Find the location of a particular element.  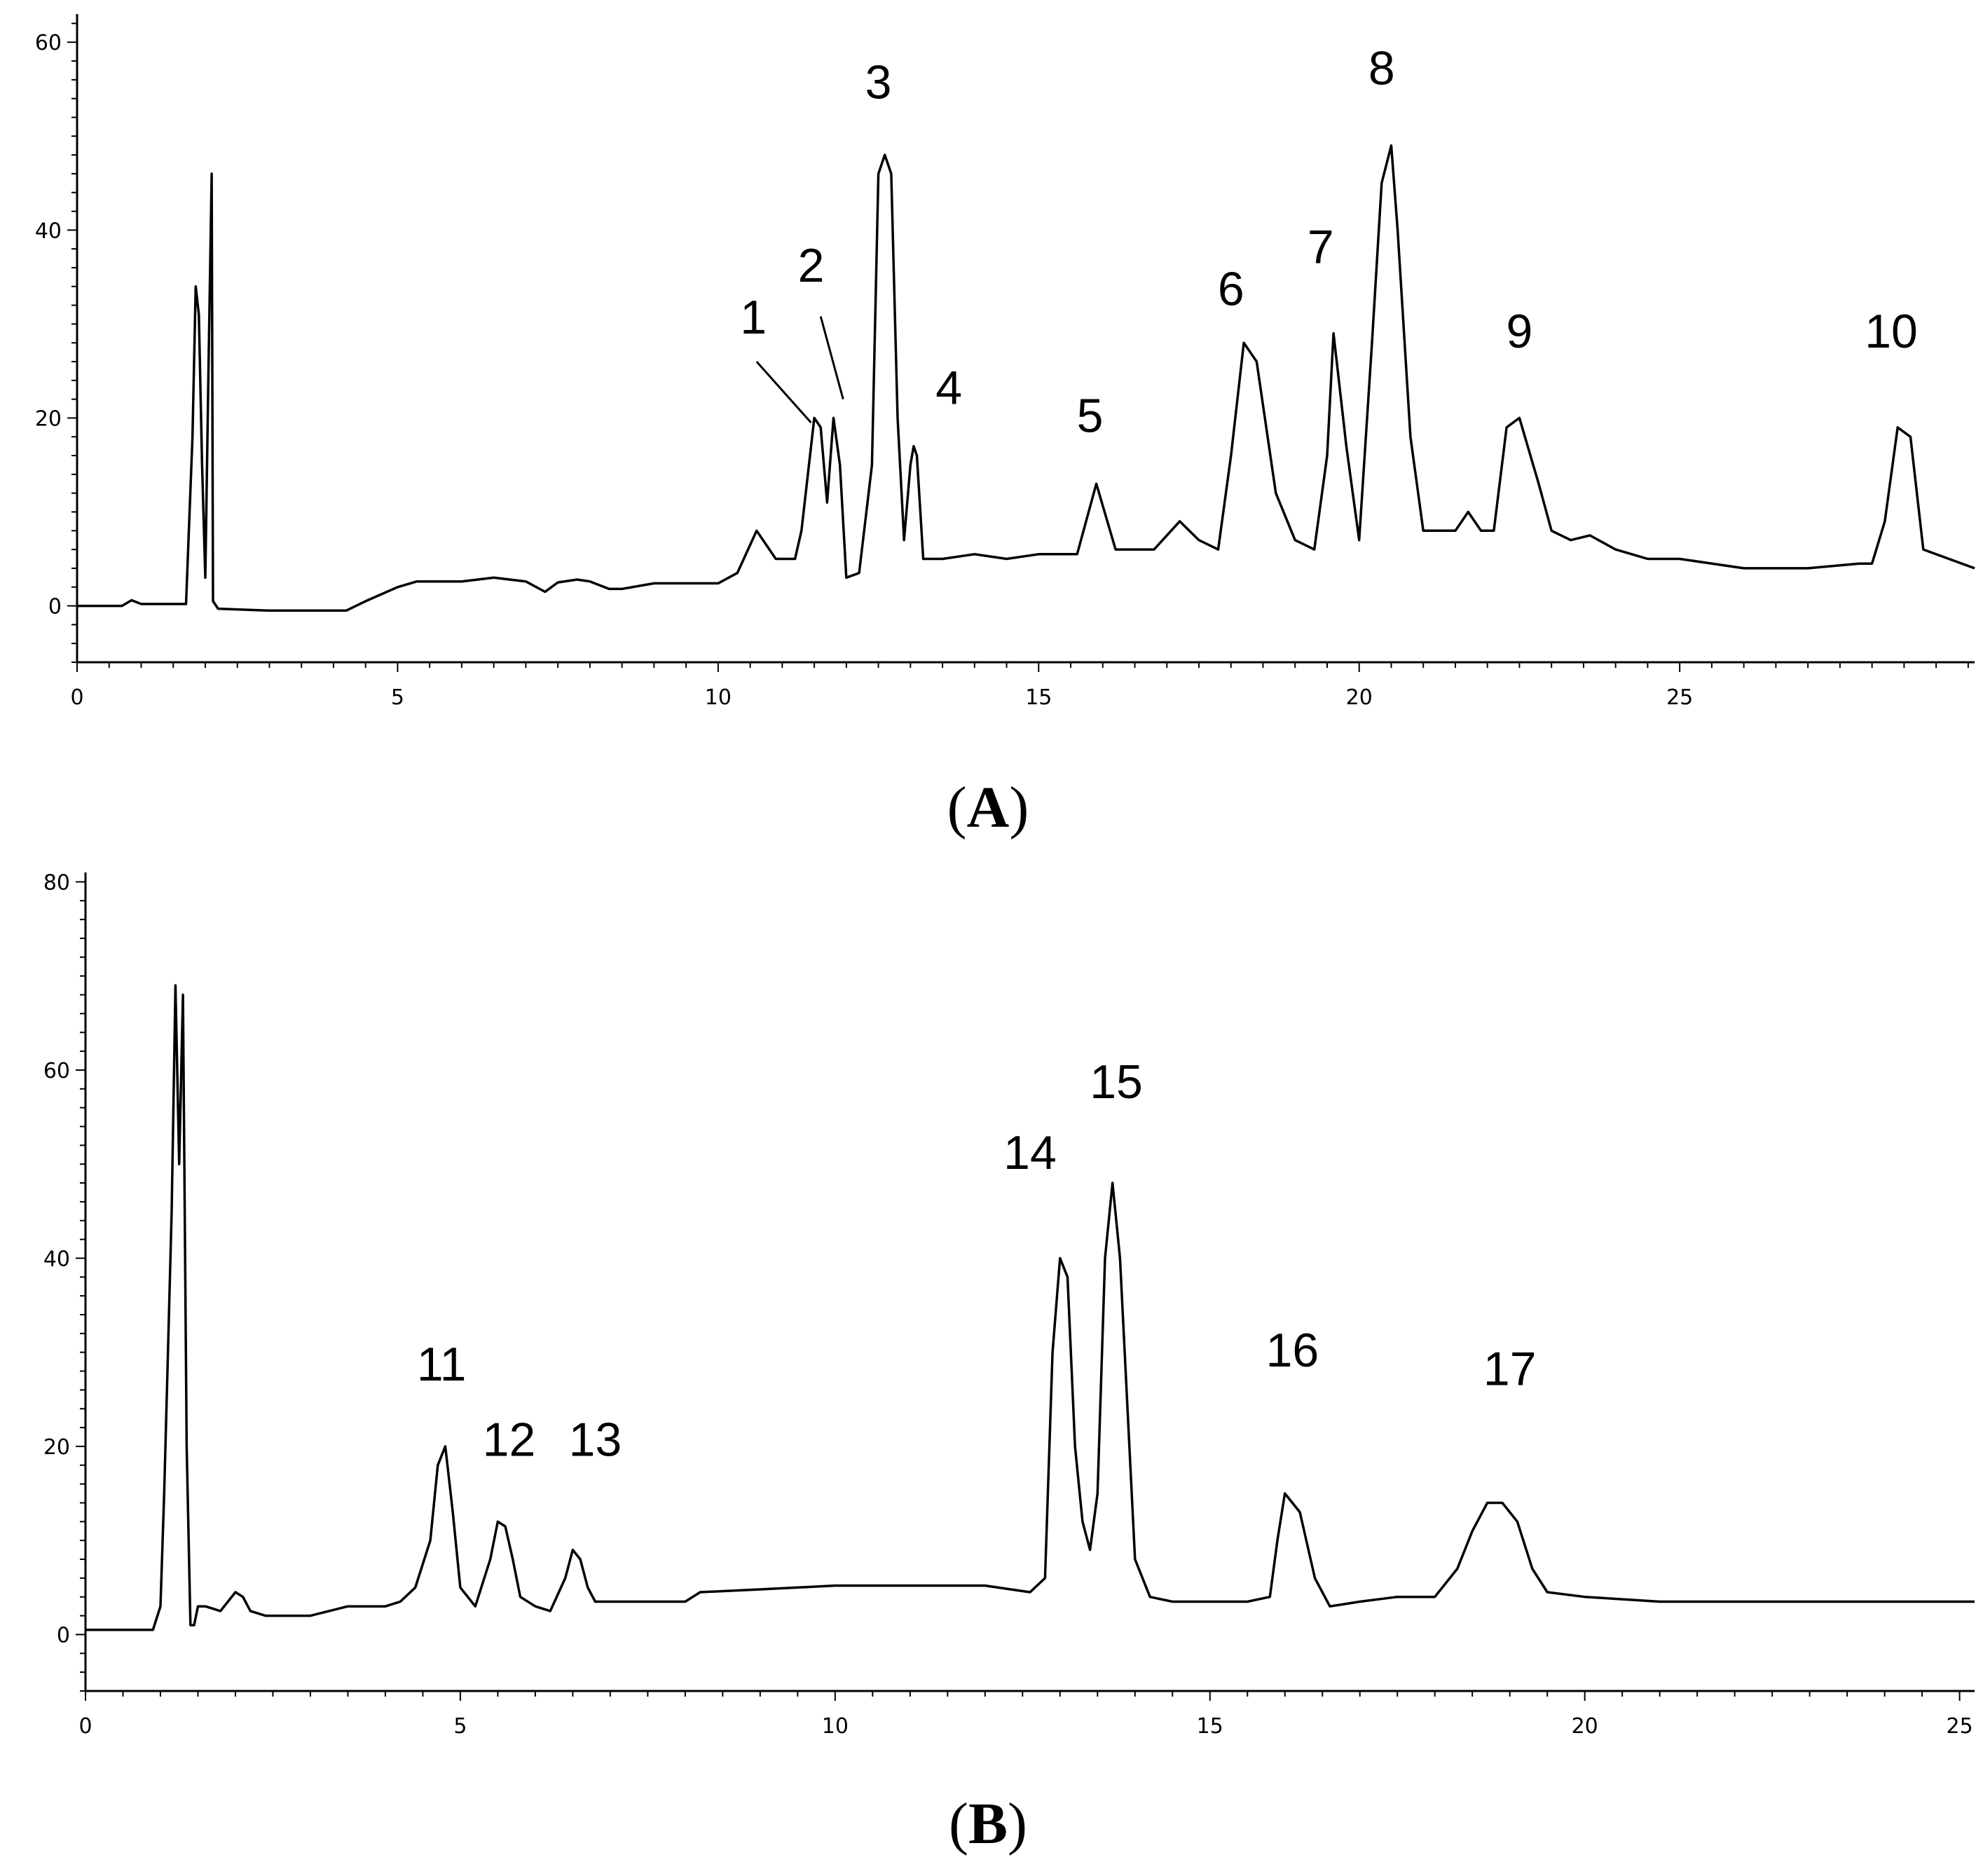

panel-a-x-tick-label: 20 is located at coordinates (1359, 697).